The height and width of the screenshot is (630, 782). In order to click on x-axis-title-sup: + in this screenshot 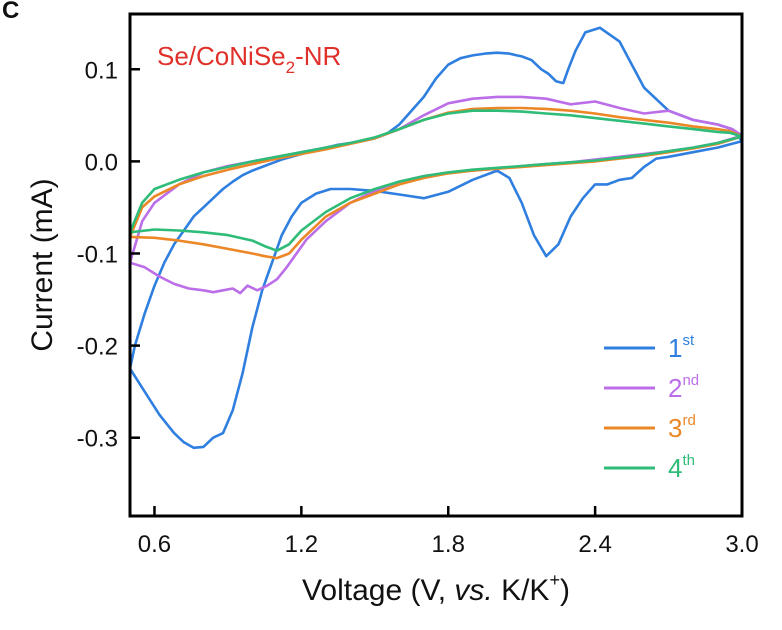, I will do `click(554, 580)`.